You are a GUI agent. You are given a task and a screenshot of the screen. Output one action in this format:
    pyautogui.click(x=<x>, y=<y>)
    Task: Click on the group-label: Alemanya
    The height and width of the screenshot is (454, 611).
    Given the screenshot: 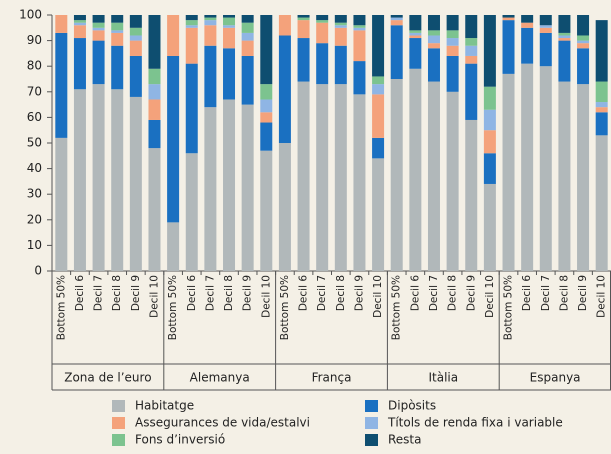 What is the action you would take?
    pyautogui.click(x=220, y=378)
    